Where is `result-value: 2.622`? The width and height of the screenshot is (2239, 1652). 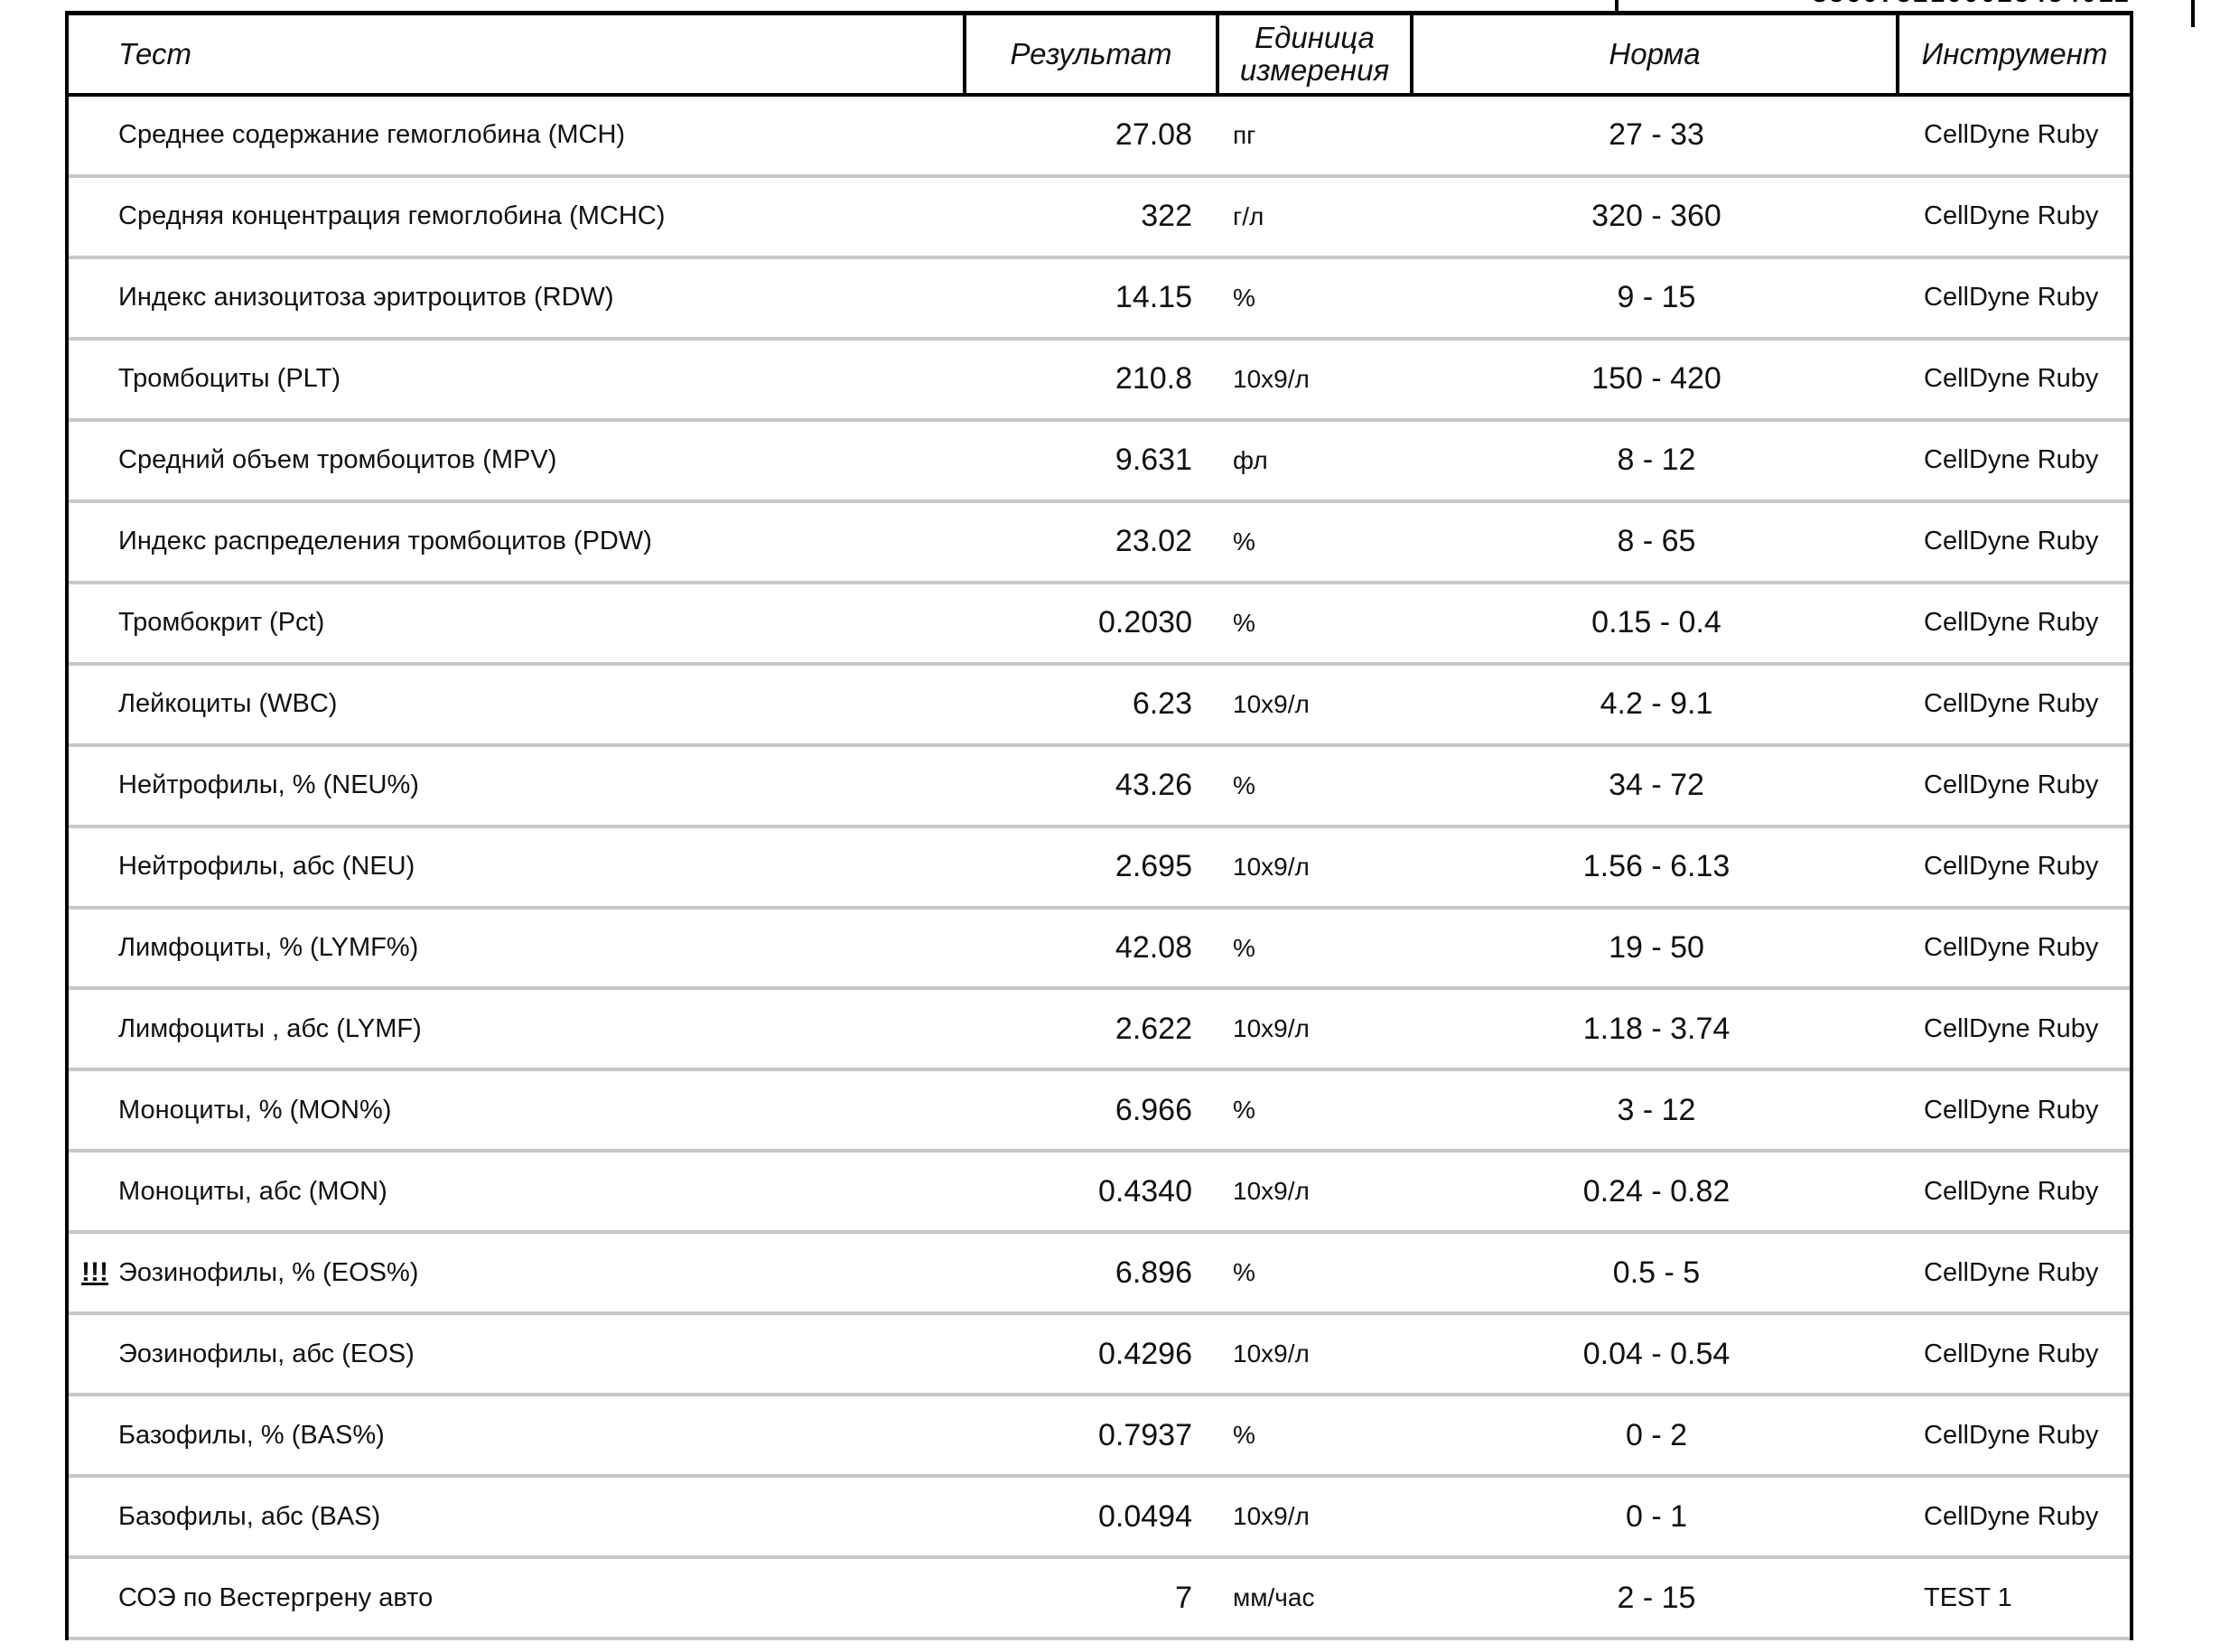 result-value: 2.622 is located at coordinates (1153, 1028).